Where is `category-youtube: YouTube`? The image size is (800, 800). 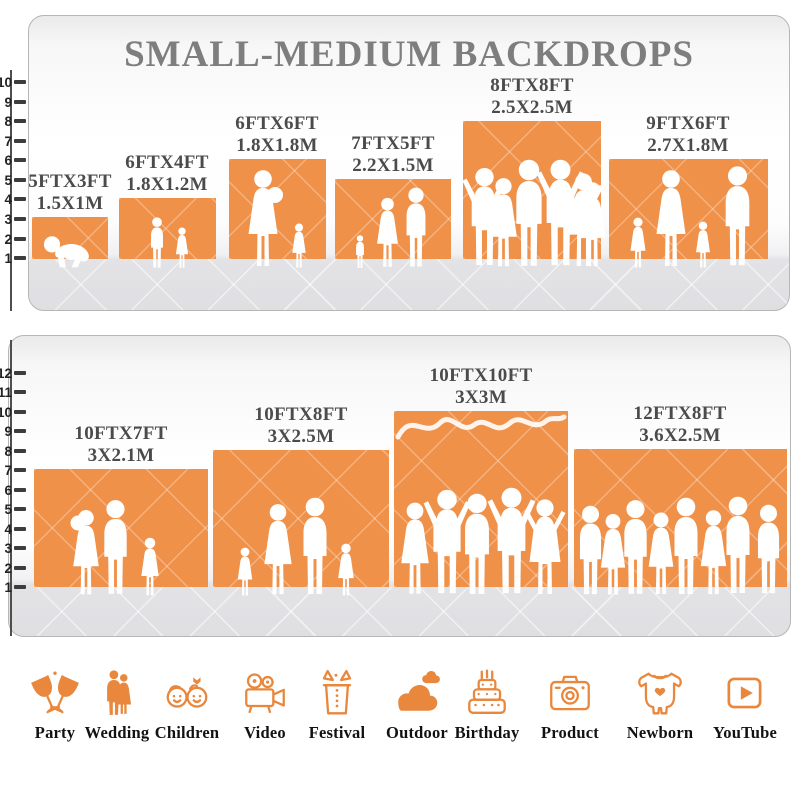 category-youtube: YouTube is located at coordinates (745, 705).